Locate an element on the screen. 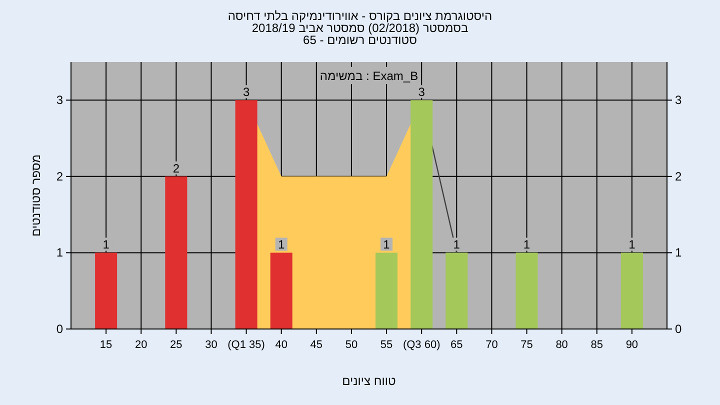 The image size is (720, 405). y-tick-label: 1 is located at coordinates (60, 253).